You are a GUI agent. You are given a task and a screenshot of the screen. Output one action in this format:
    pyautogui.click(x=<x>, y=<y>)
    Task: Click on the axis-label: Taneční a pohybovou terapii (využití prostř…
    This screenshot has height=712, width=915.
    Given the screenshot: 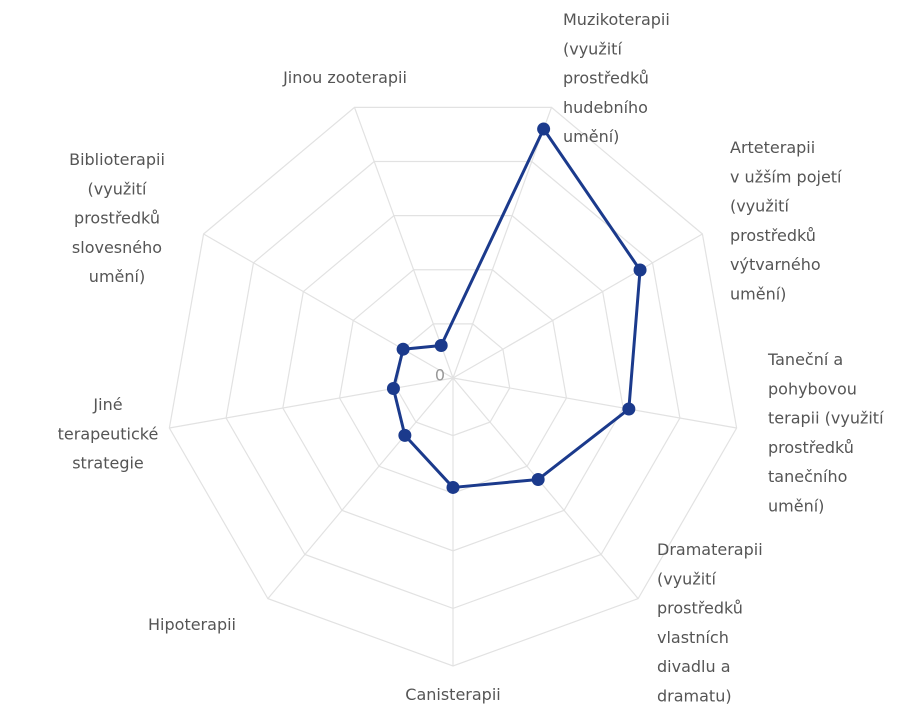 What is the action you would take?
    pyautogui.click(x=825, y=433)
    